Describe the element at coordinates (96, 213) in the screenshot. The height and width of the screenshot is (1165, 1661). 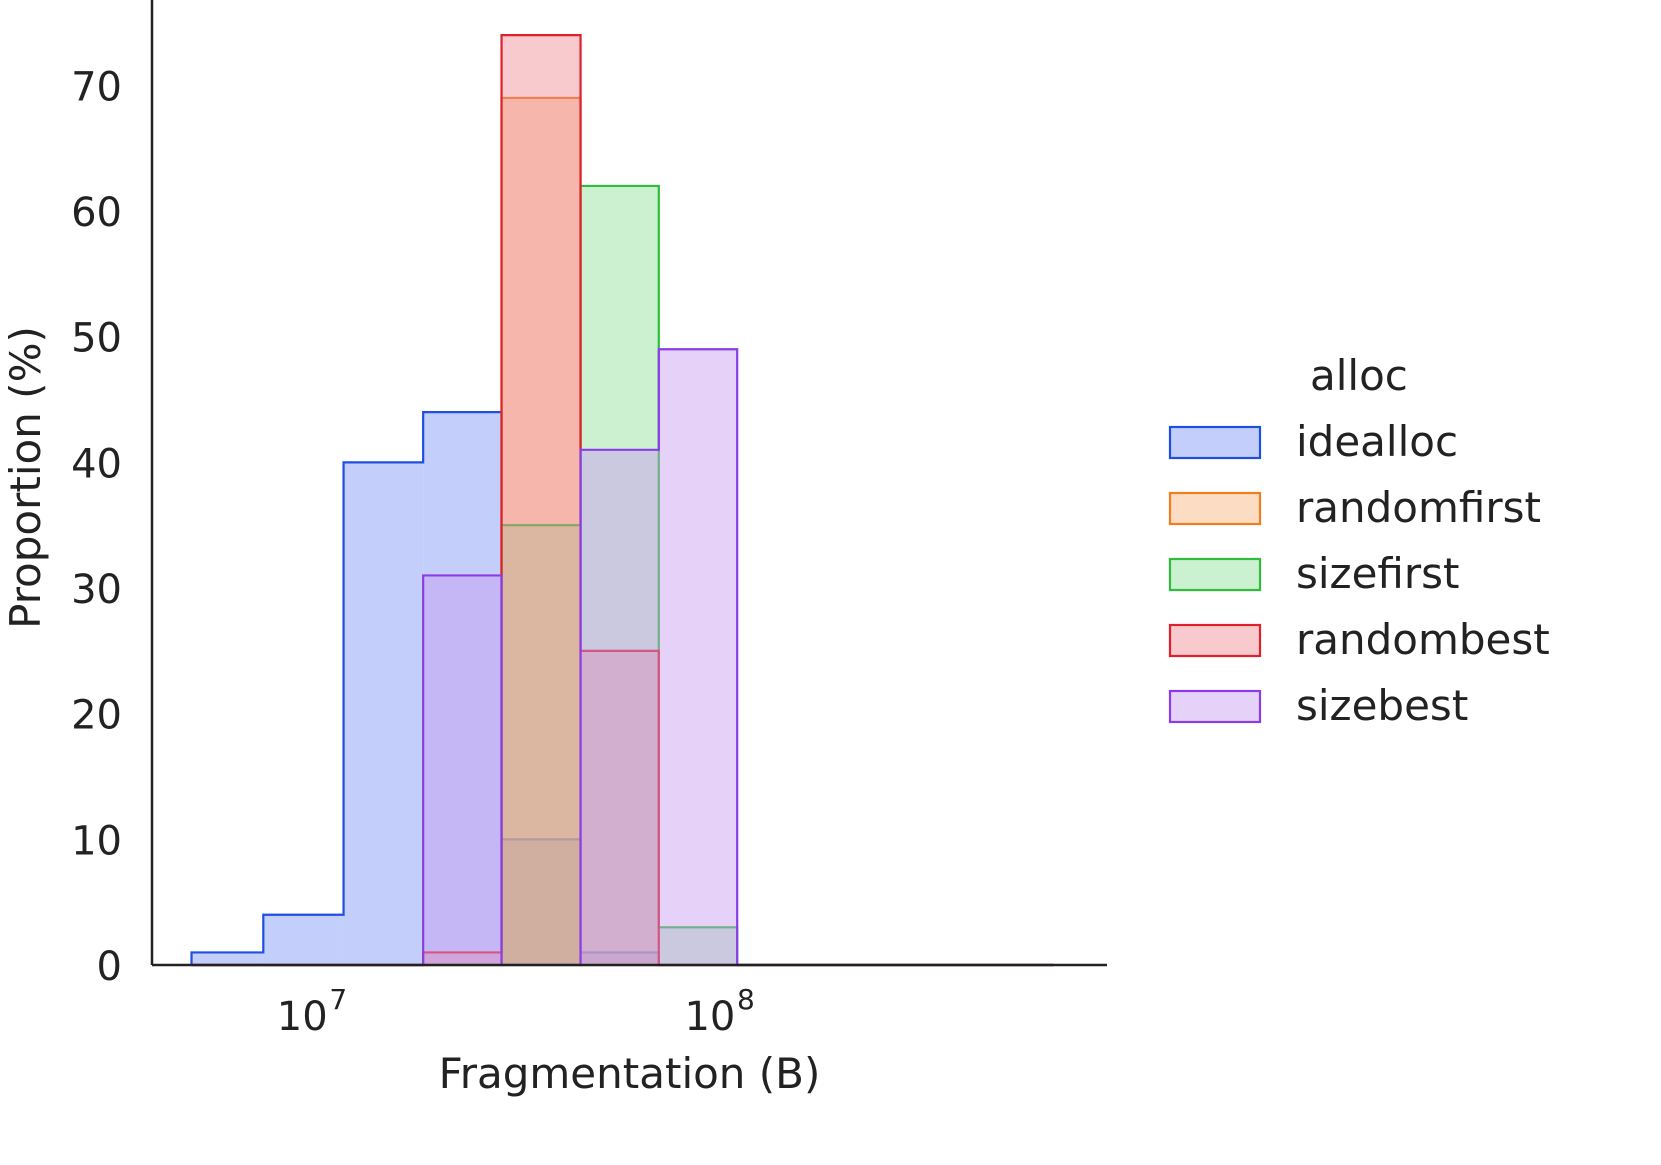
I see `y-tick-label: 60` at that location.